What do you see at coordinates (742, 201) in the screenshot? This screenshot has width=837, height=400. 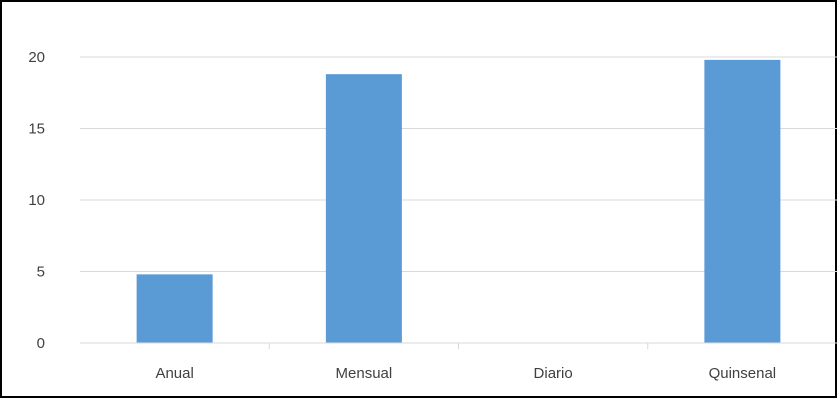 I see `bar-quinsenal` at bounding box center [742, 201].